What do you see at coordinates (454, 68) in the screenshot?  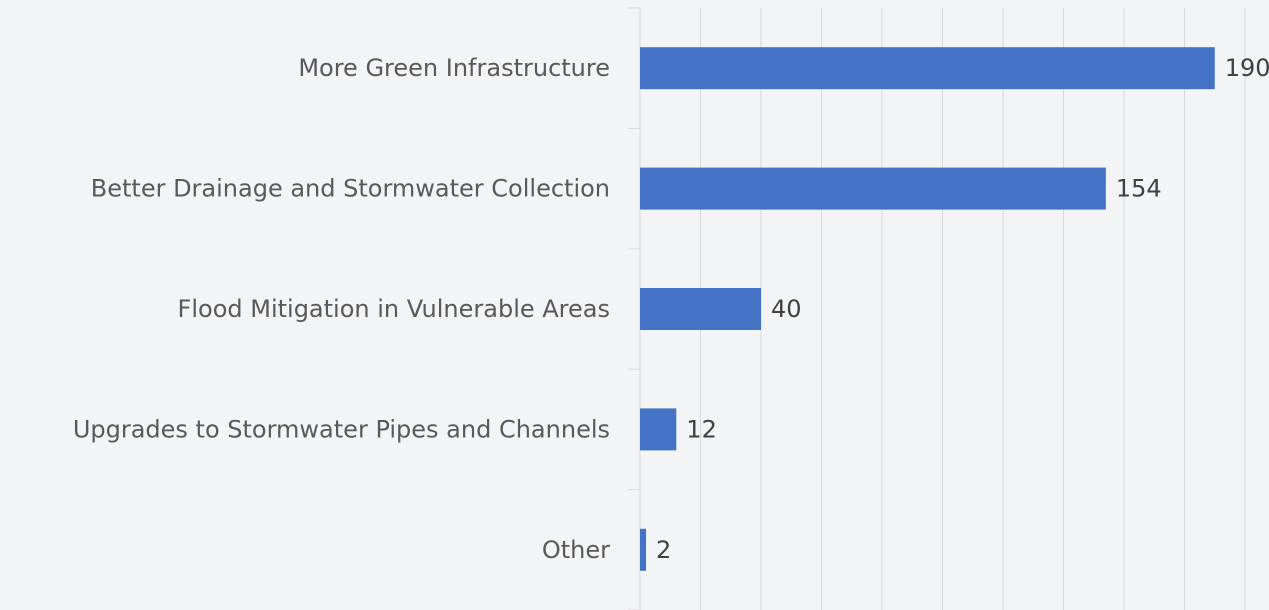 I see `category-label: More Green Infrastructure` at bounding box center [454, 68].